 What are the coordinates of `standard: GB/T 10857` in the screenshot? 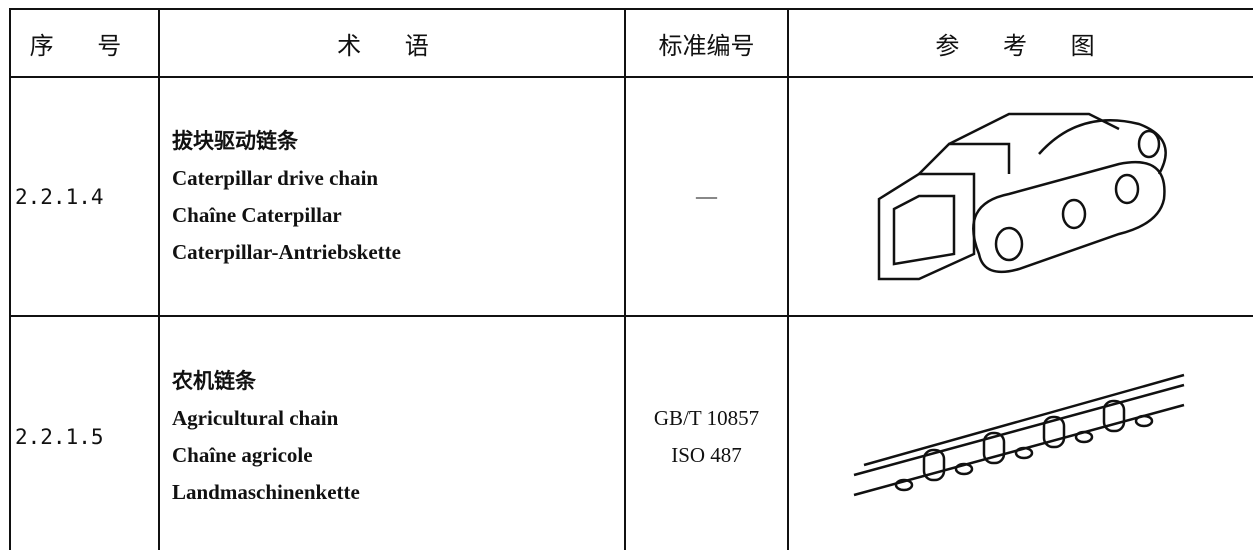 It's located at (706, 418).